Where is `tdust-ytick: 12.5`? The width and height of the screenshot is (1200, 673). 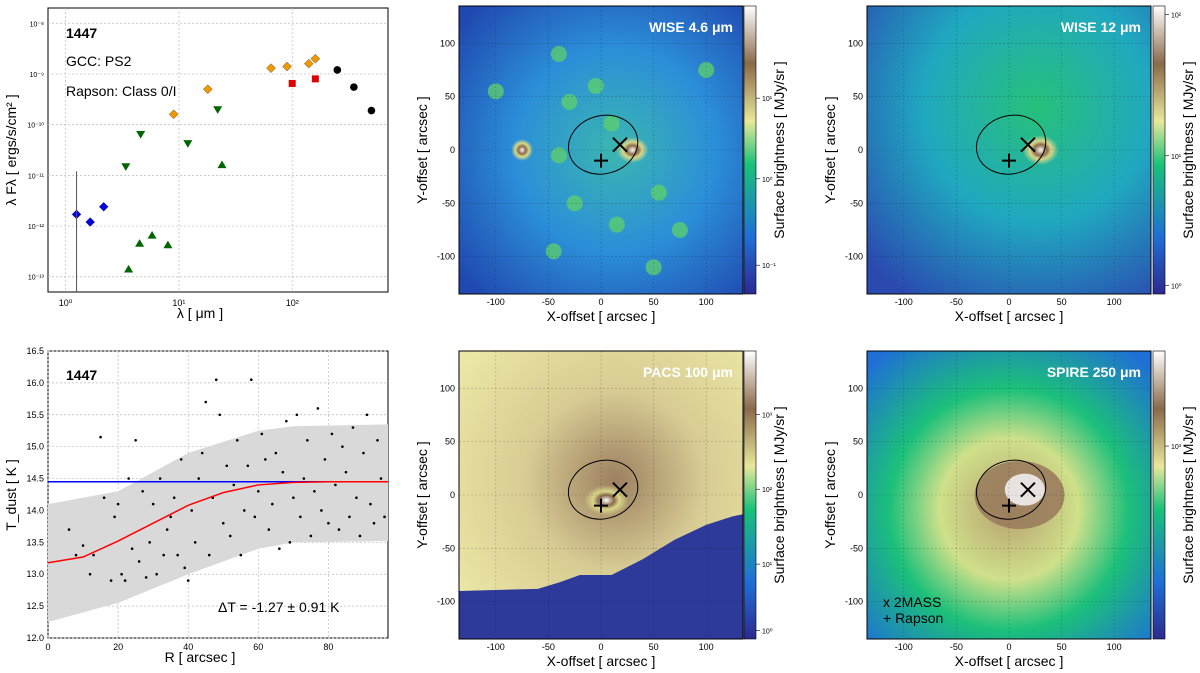 tdust-ytick: 12.5 is located at coordinates (35, 606).